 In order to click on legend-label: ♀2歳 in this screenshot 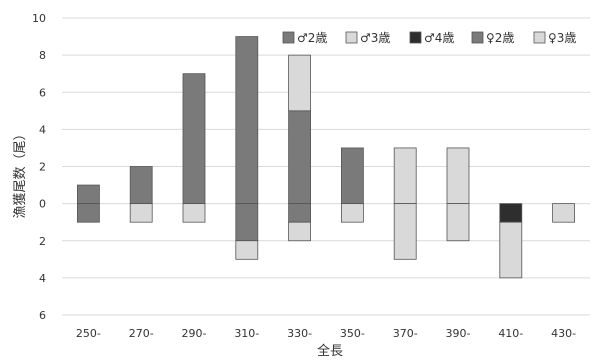, I will do `click(500, 38)`.